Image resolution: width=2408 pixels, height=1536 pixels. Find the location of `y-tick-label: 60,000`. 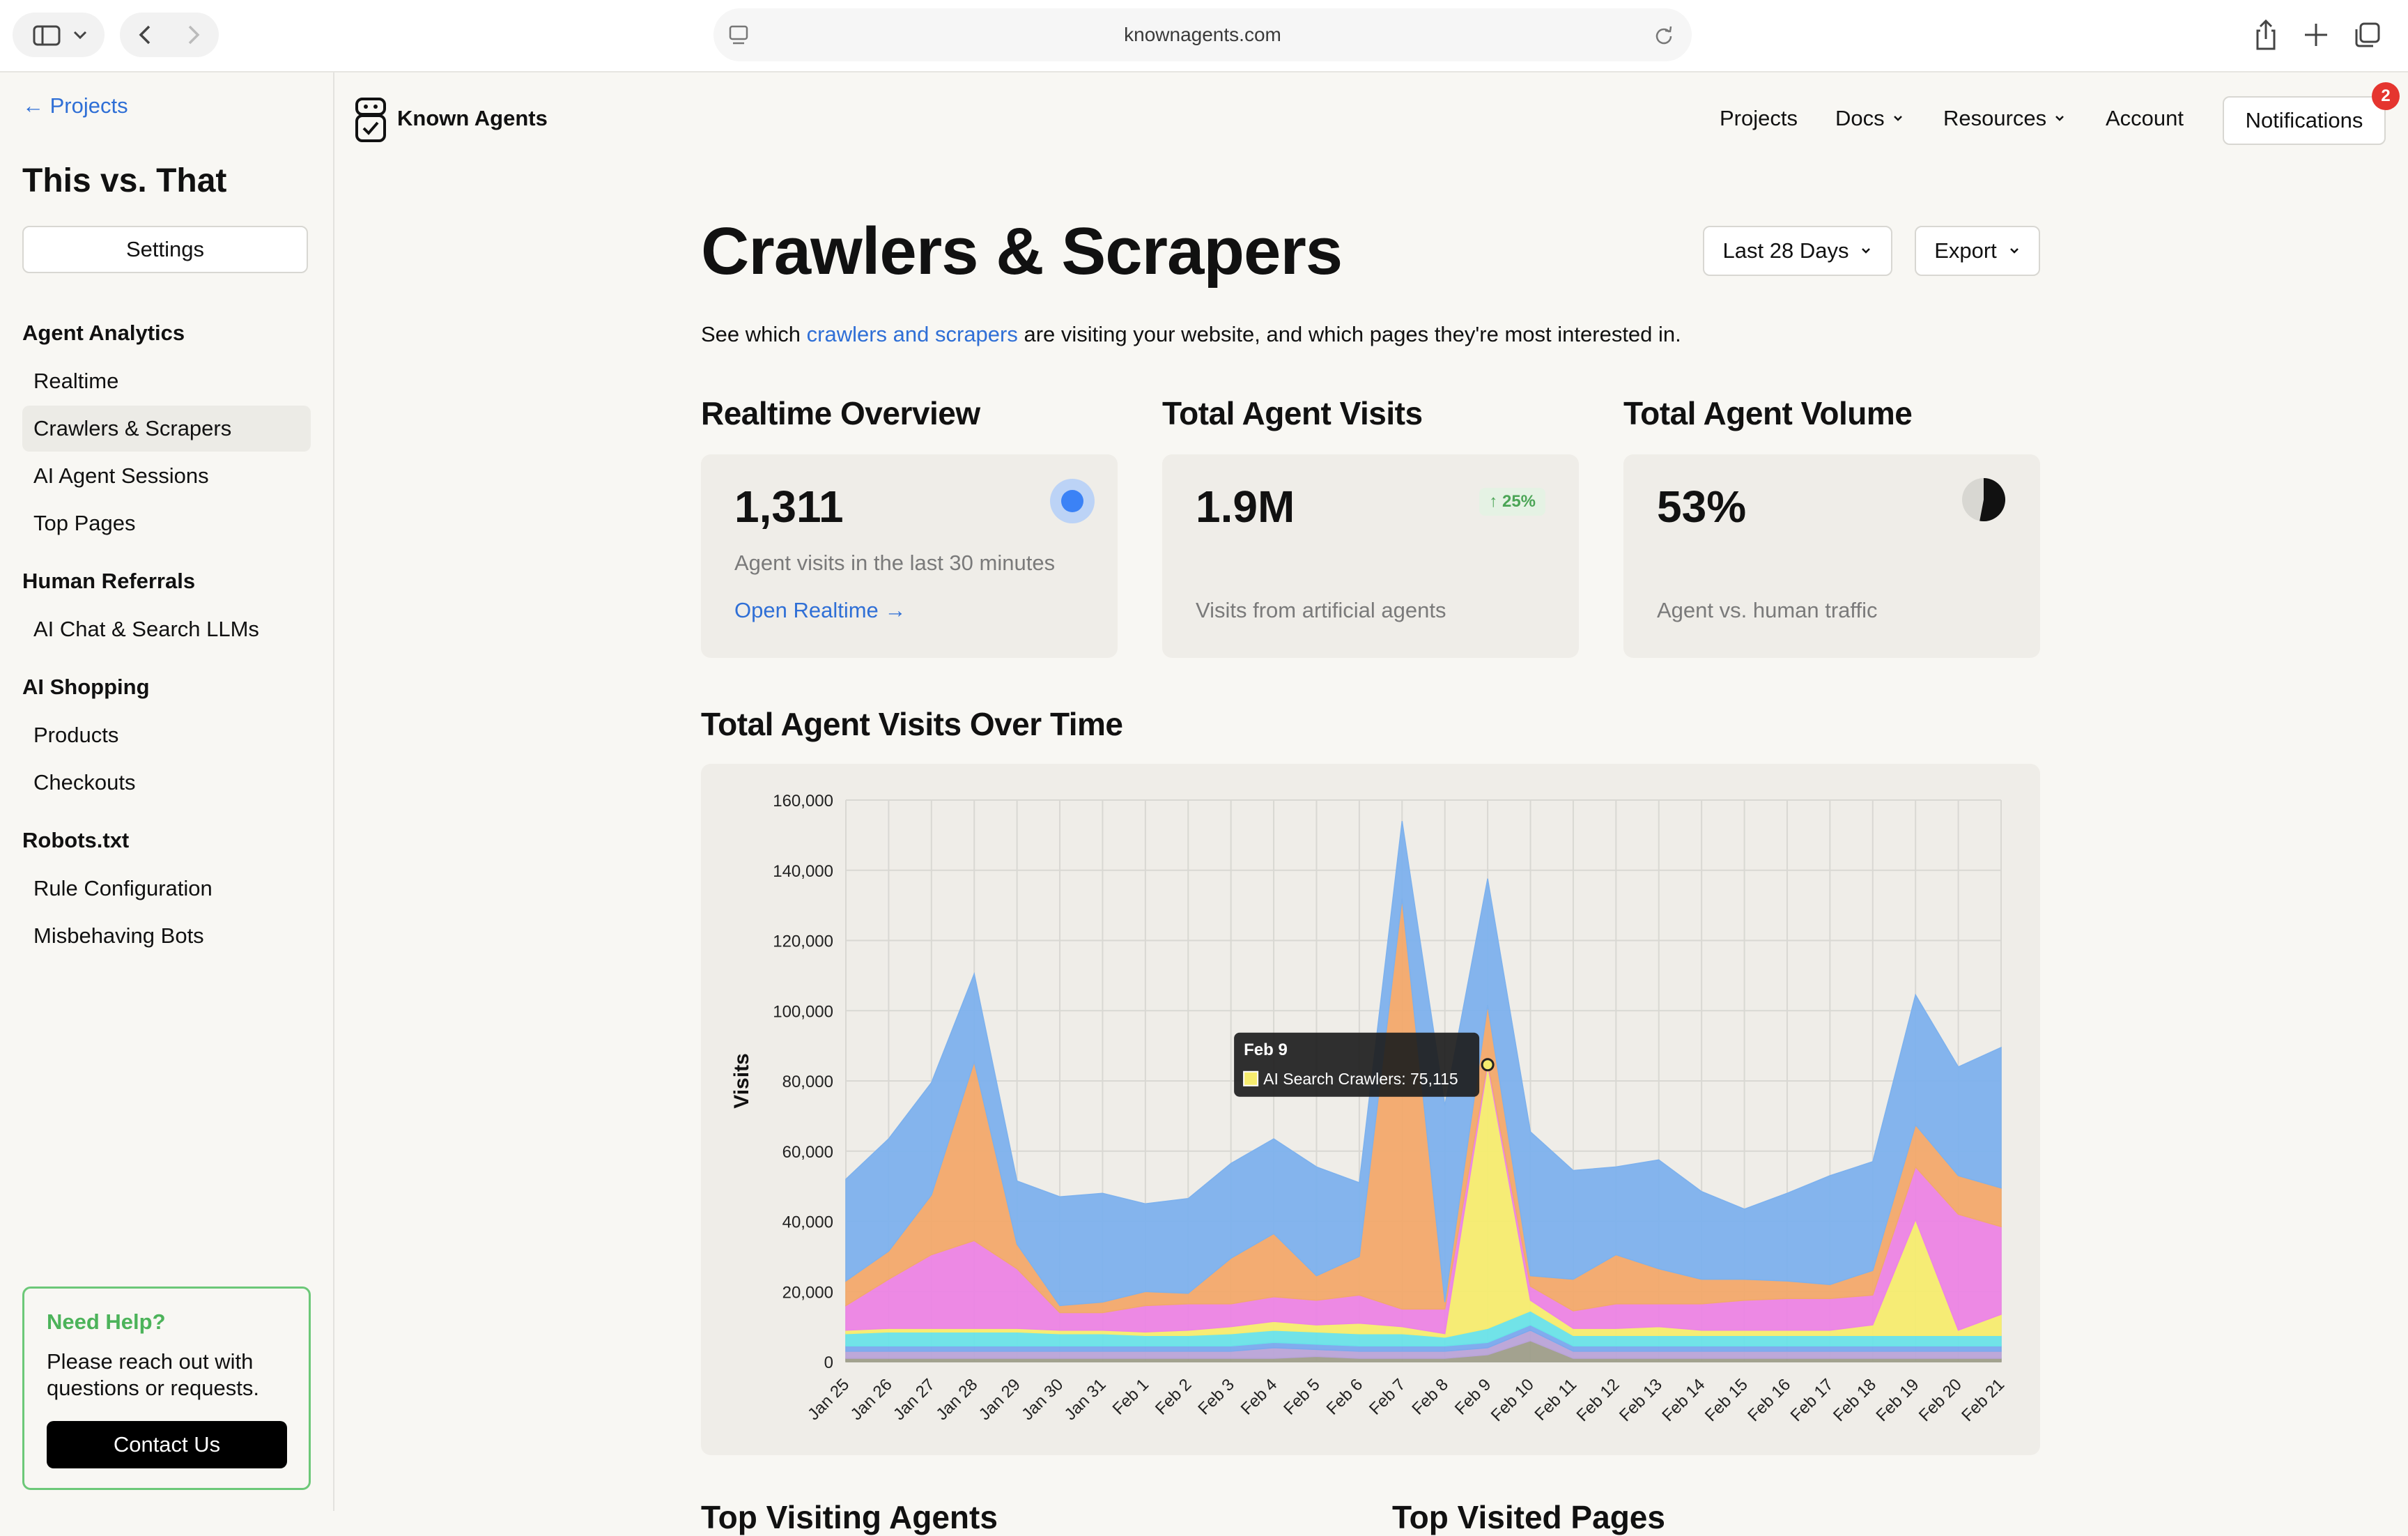

y-tick-label: 60,000 is located at coordinates (808, 1152).